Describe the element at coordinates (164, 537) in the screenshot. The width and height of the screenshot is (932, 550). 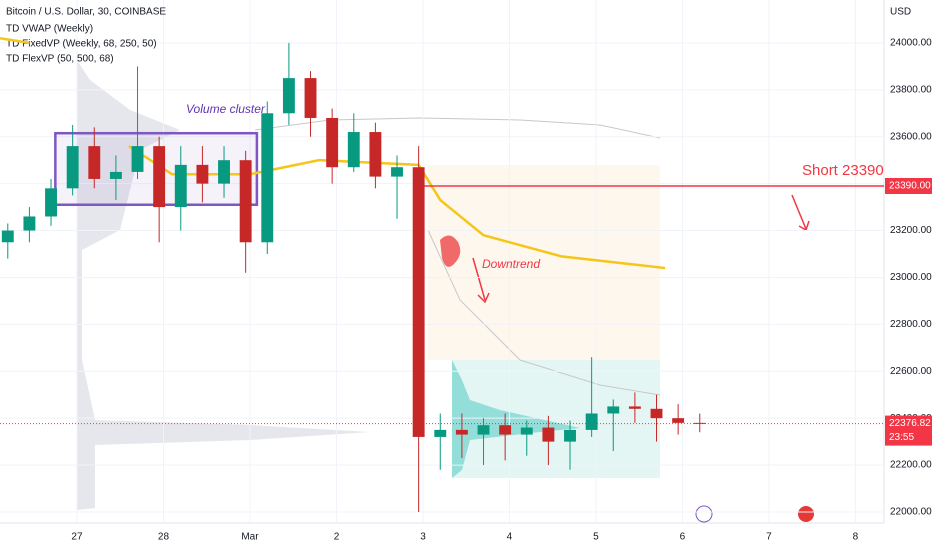
I see `x-tick-label: 28` at that location.